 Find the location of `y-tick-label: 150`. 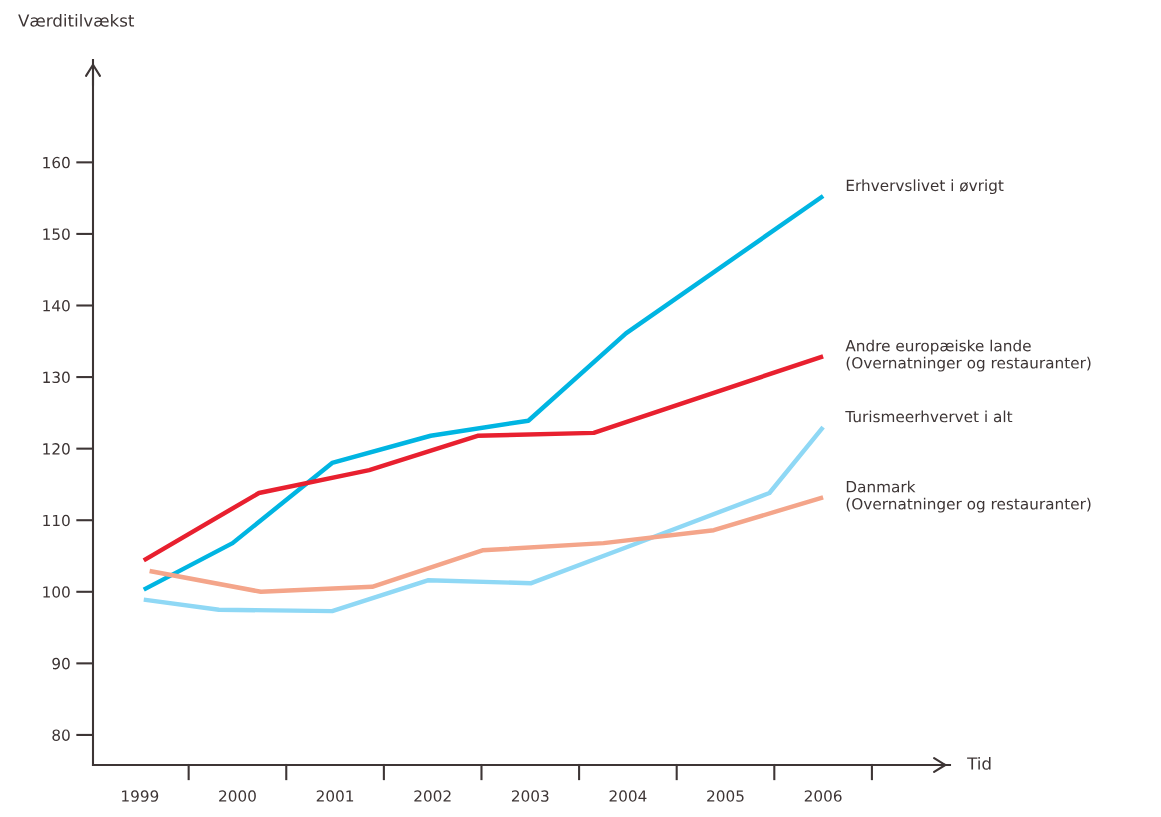

y-tick-label: 150 is located at coordinates (56, 234).